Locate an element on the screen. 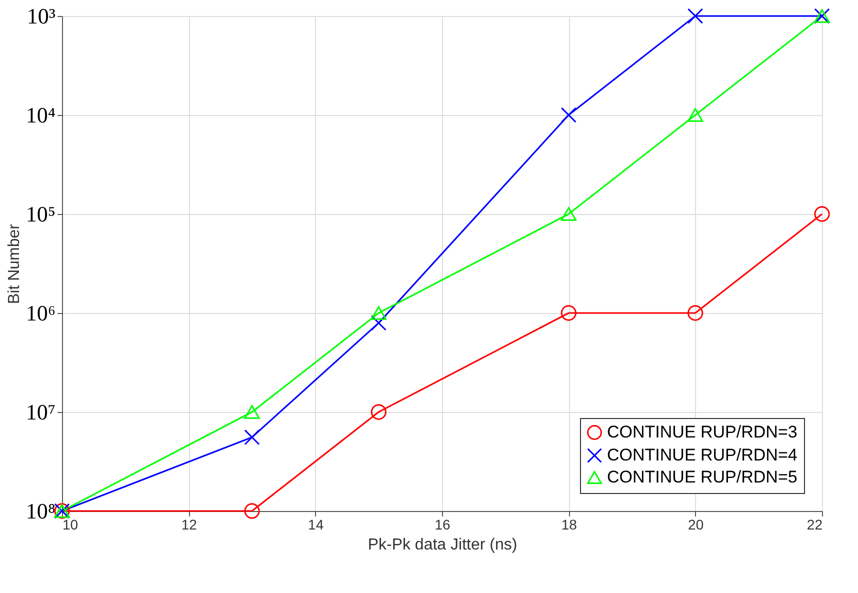 This screenshot has width=858, height=593. legend-label: CONTINUE RUP/RDN=4 is located at coordinates (702, 455).